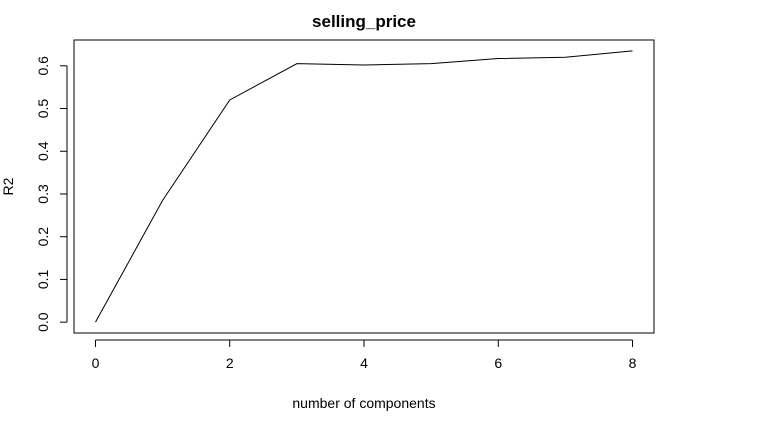 The image size is (760, 438). I want to click on y-tick-label: 0.6, so click(43, 66).